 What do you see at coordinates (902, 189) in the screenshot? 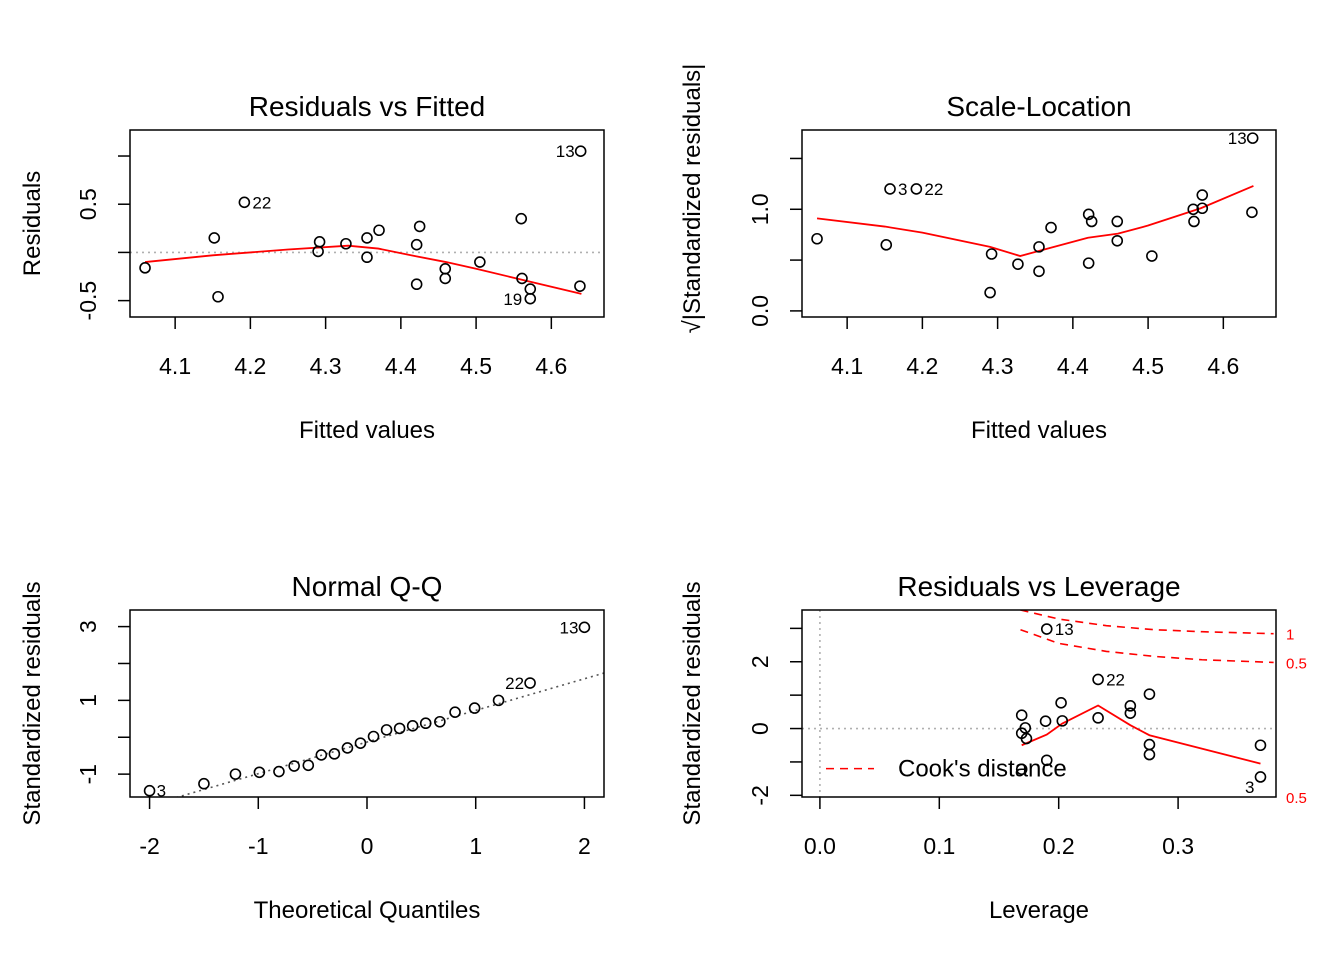
I see `point-label: 3` at bounding box center [902, 189].